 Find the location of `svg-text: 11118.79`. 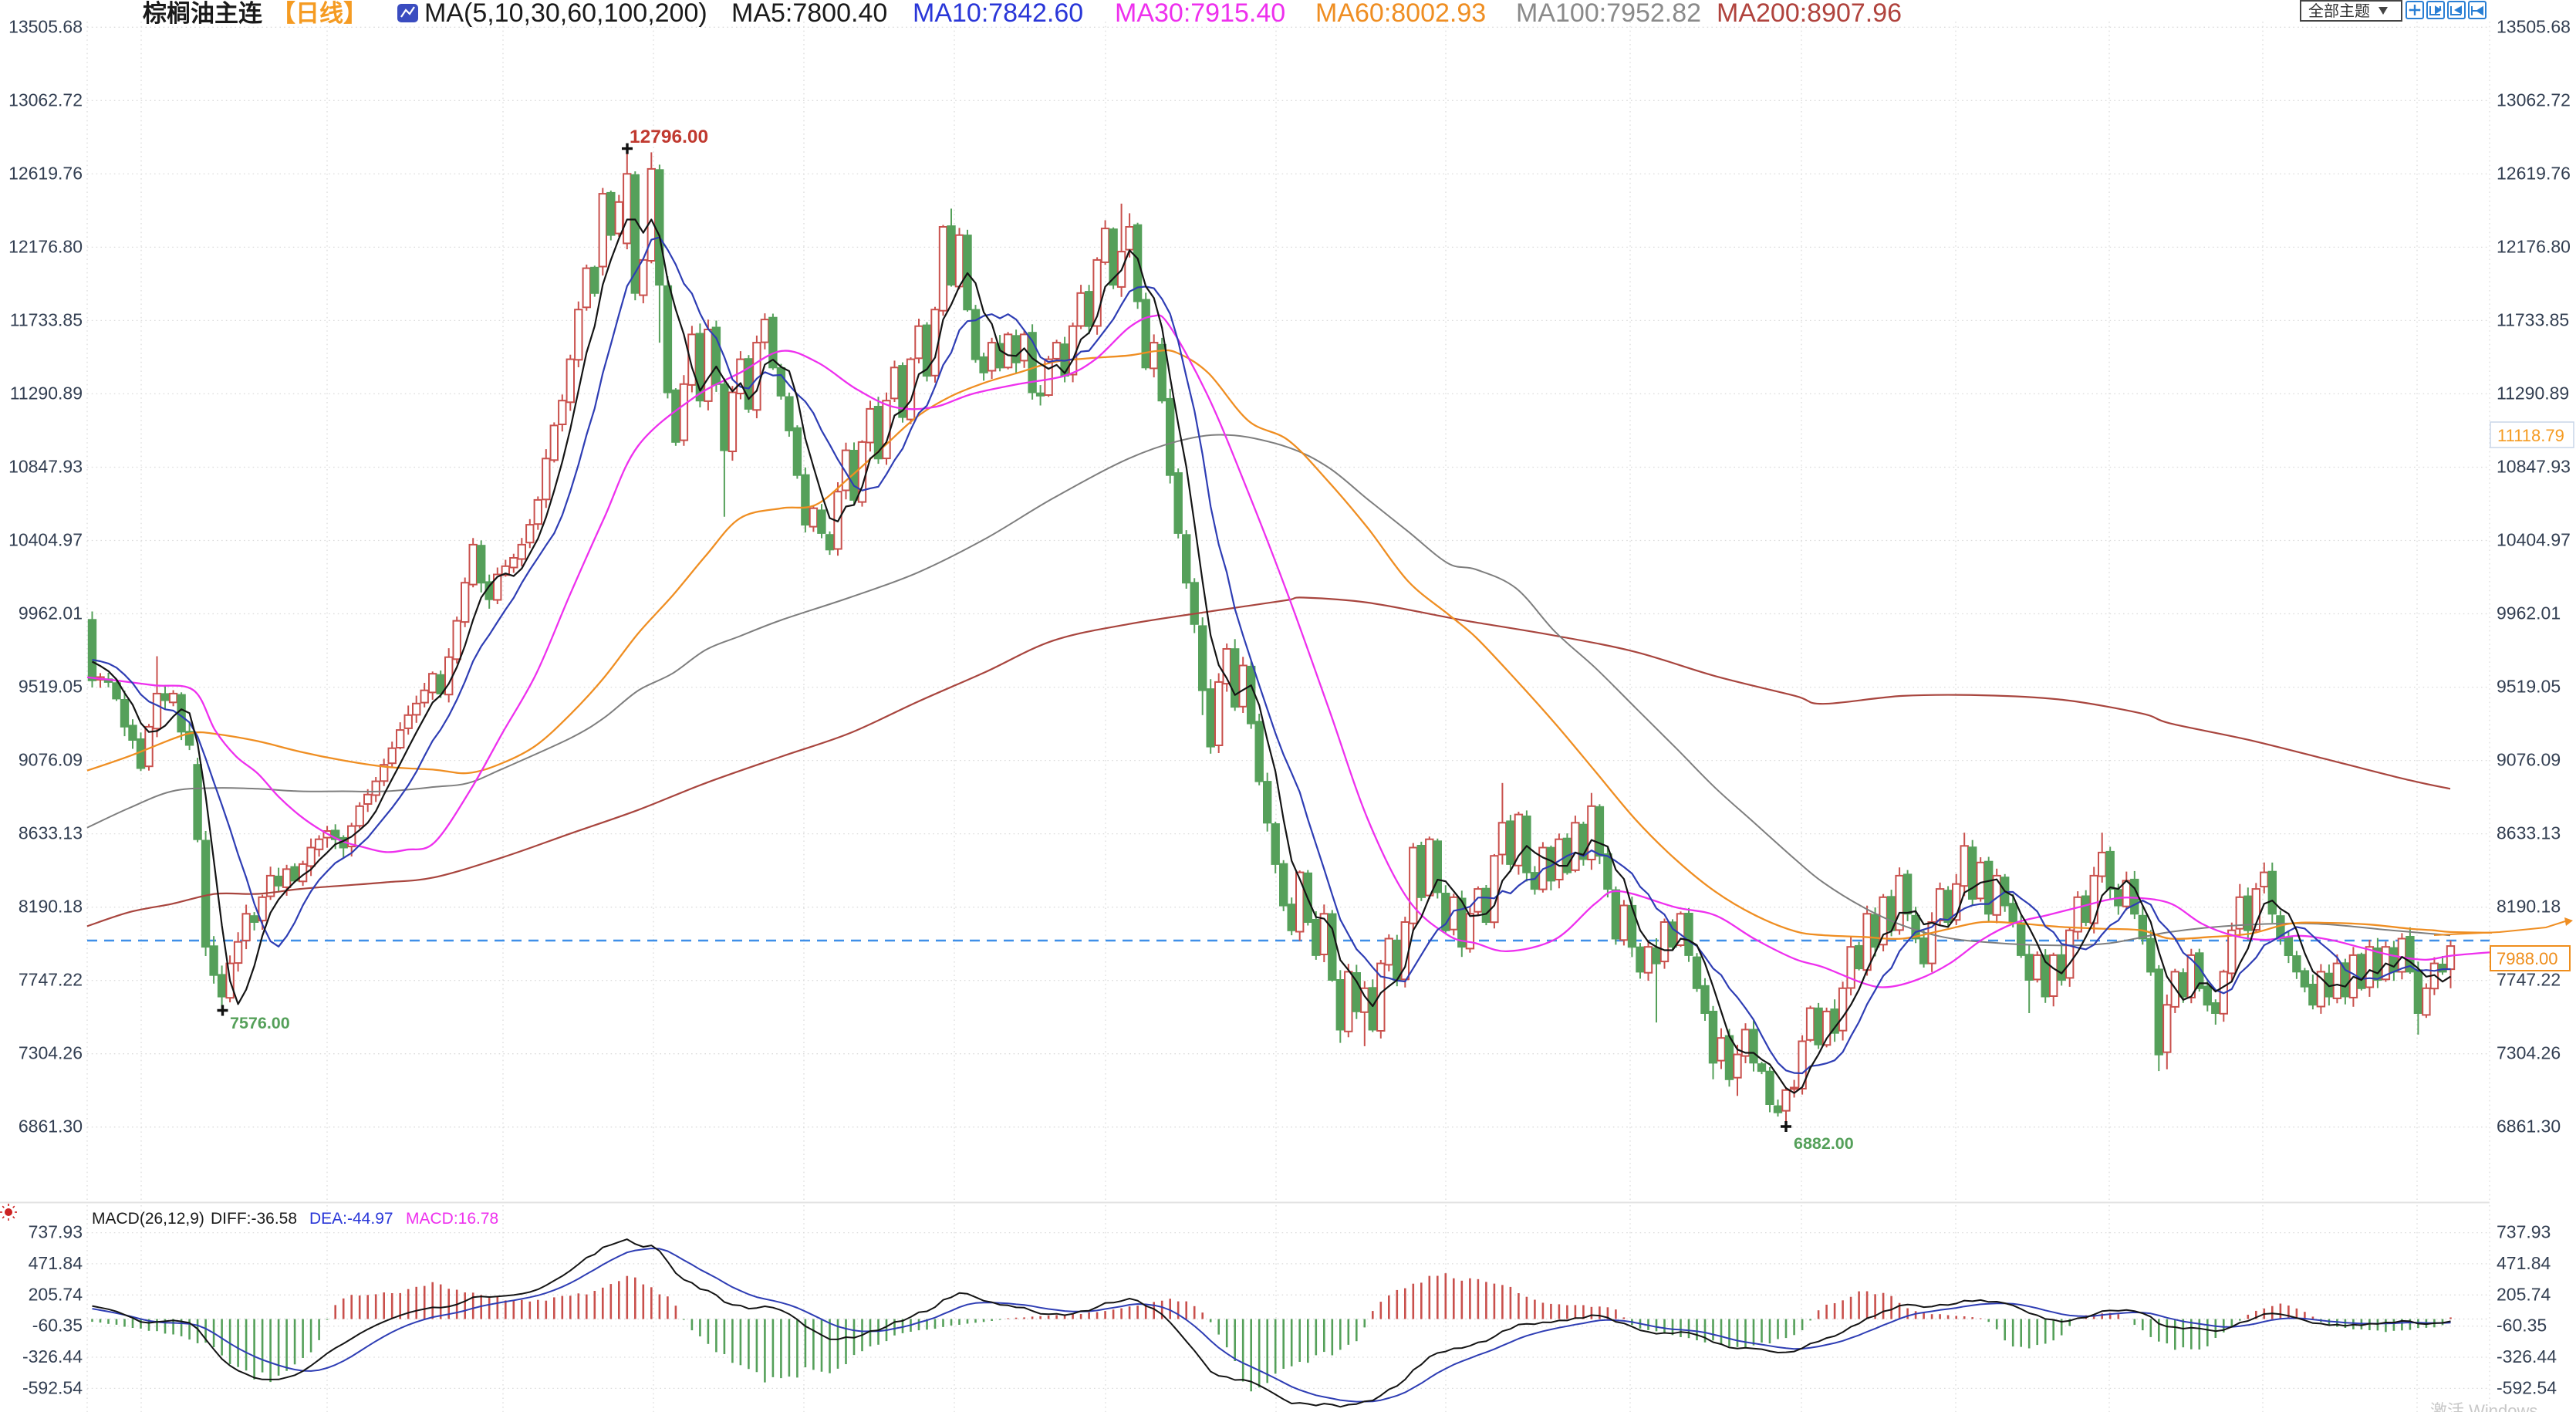

svg-text: 11118.79 is located at coordinates (2530, 435).